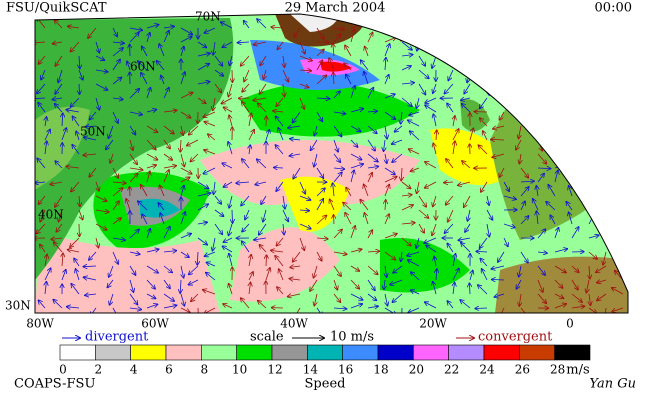 Image resolution: width=650 pixels, height=400 pixels. What do you see at coordinates (51, 215) in the screenshot?
I see `lat-label: 40N` at bounding box center [51, 215].